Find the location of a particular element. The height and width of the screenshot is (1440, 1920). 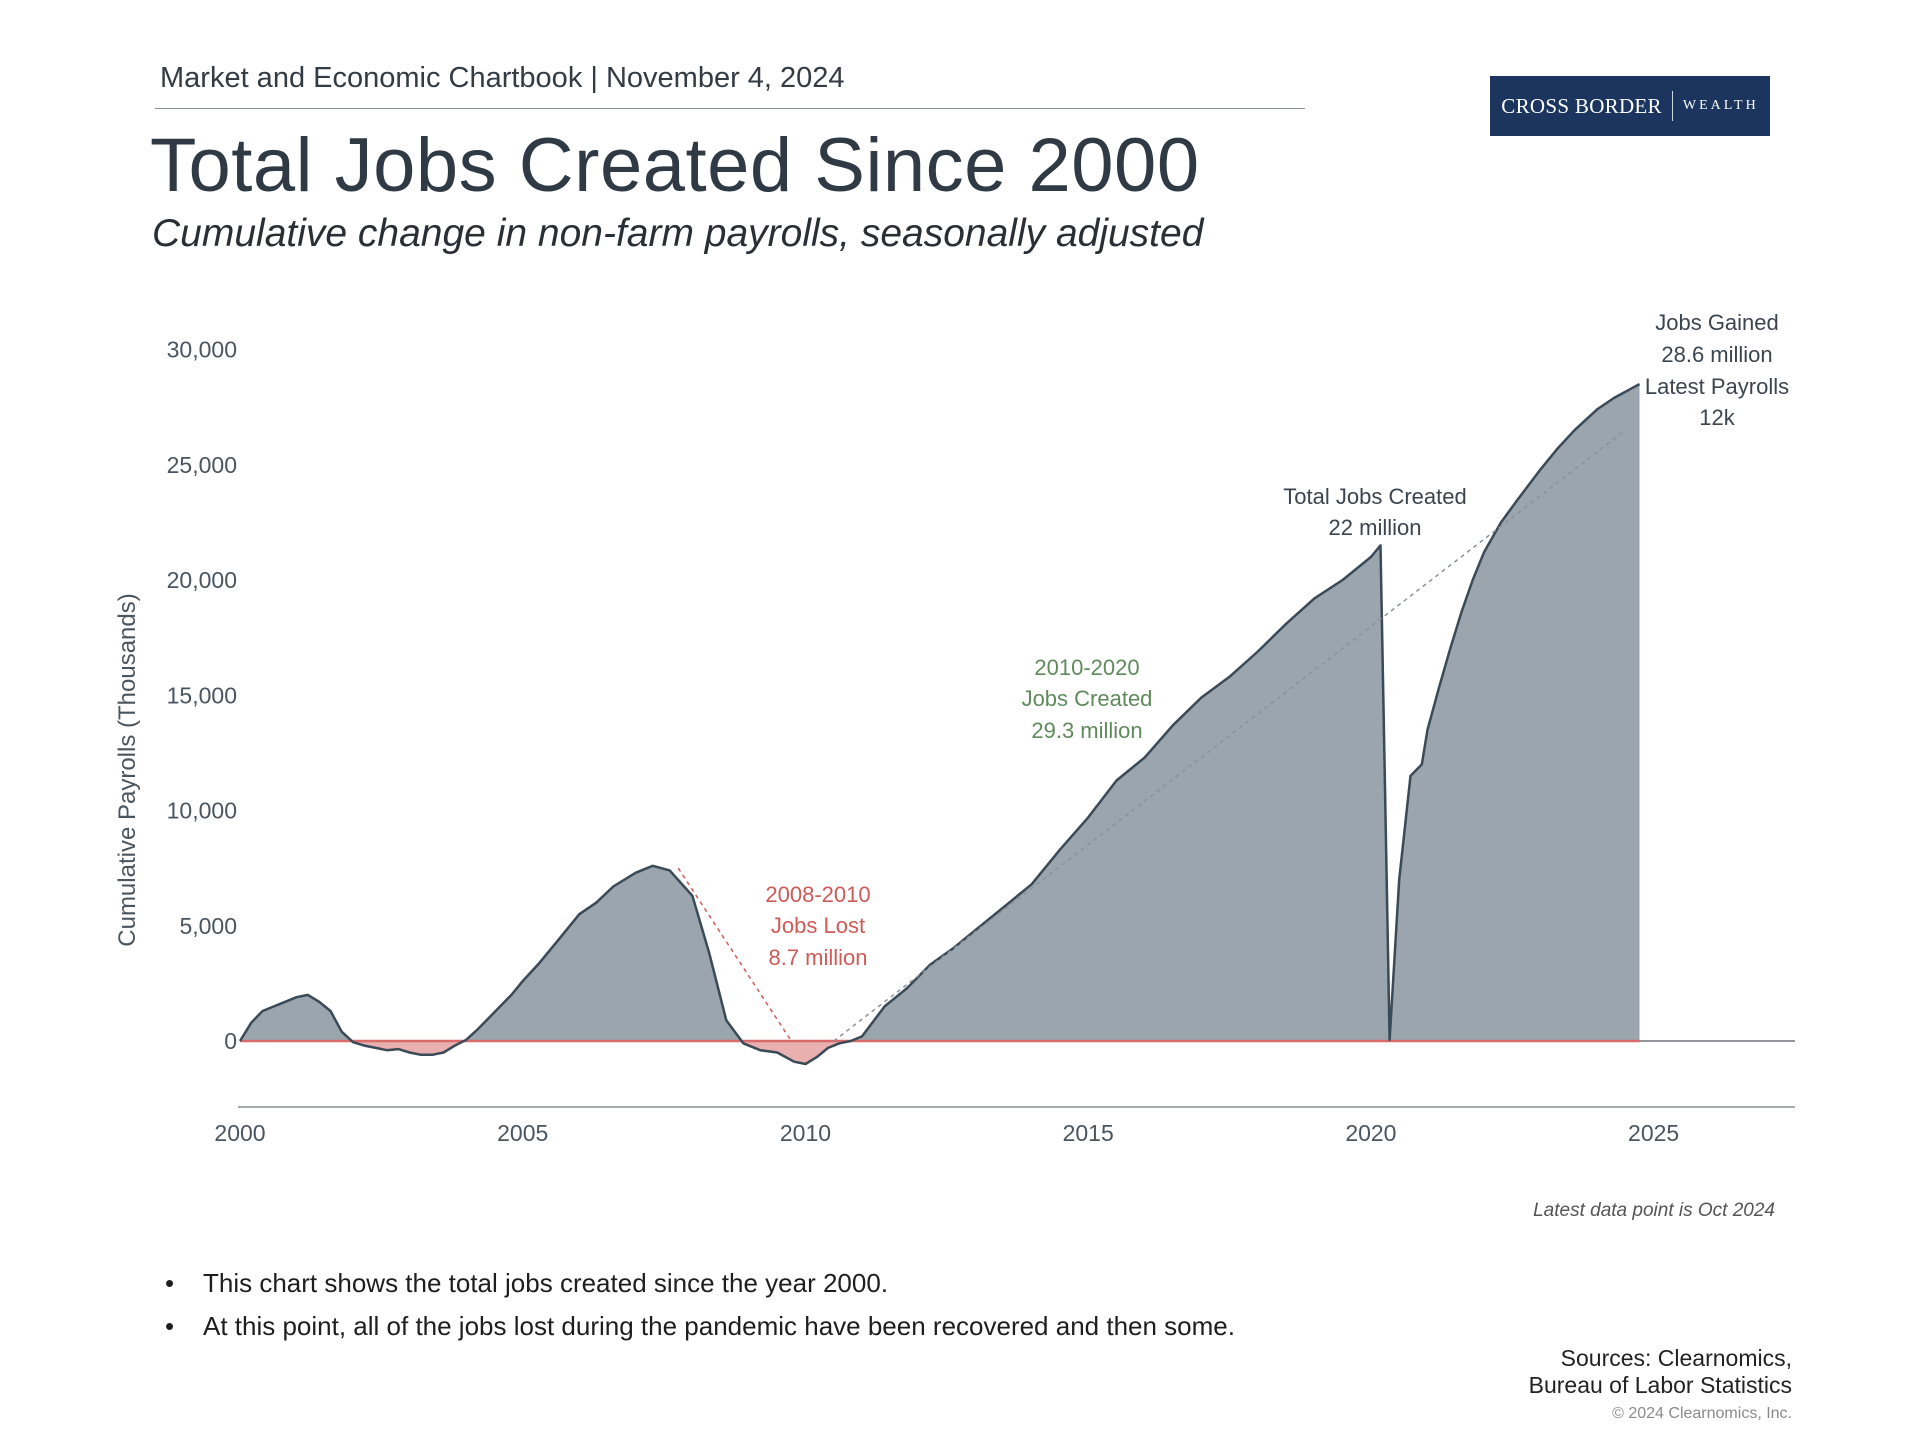

y-tick-label: 0 is located at coordinates (230, 1041).